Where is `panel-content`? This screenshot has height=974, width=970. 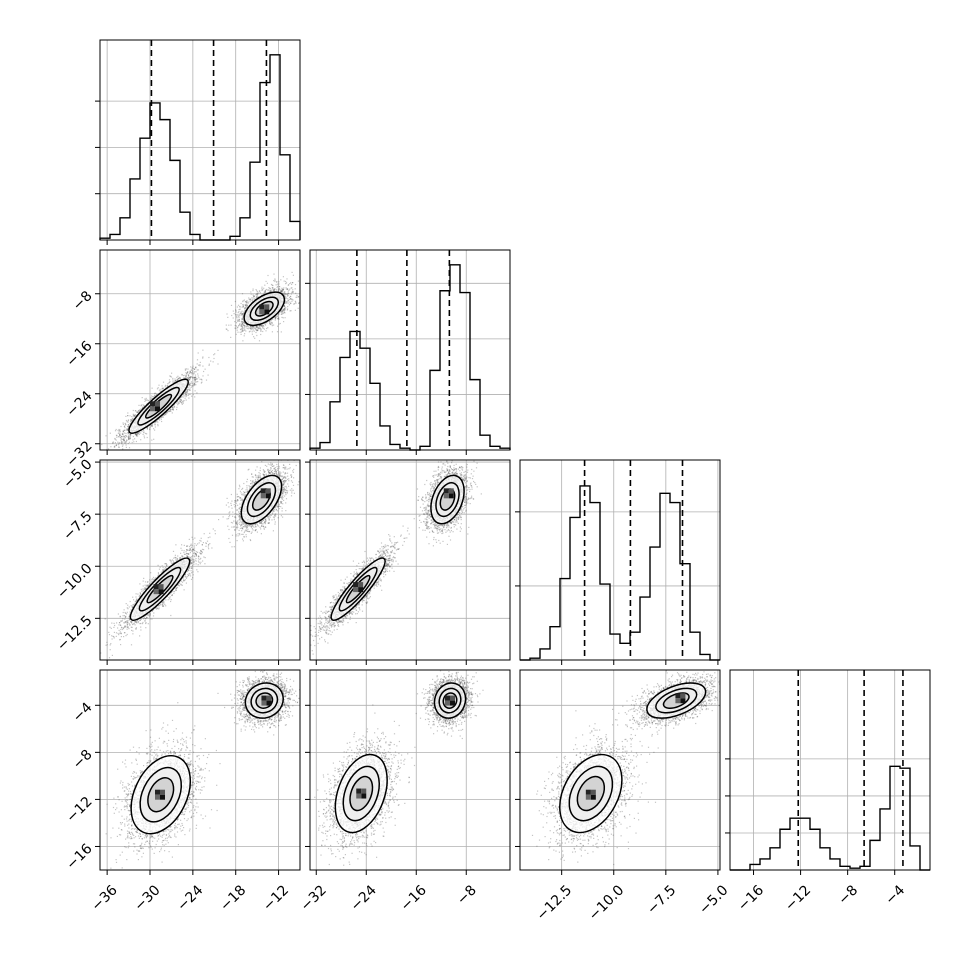
panel-content is located at coordinates (200, 350).